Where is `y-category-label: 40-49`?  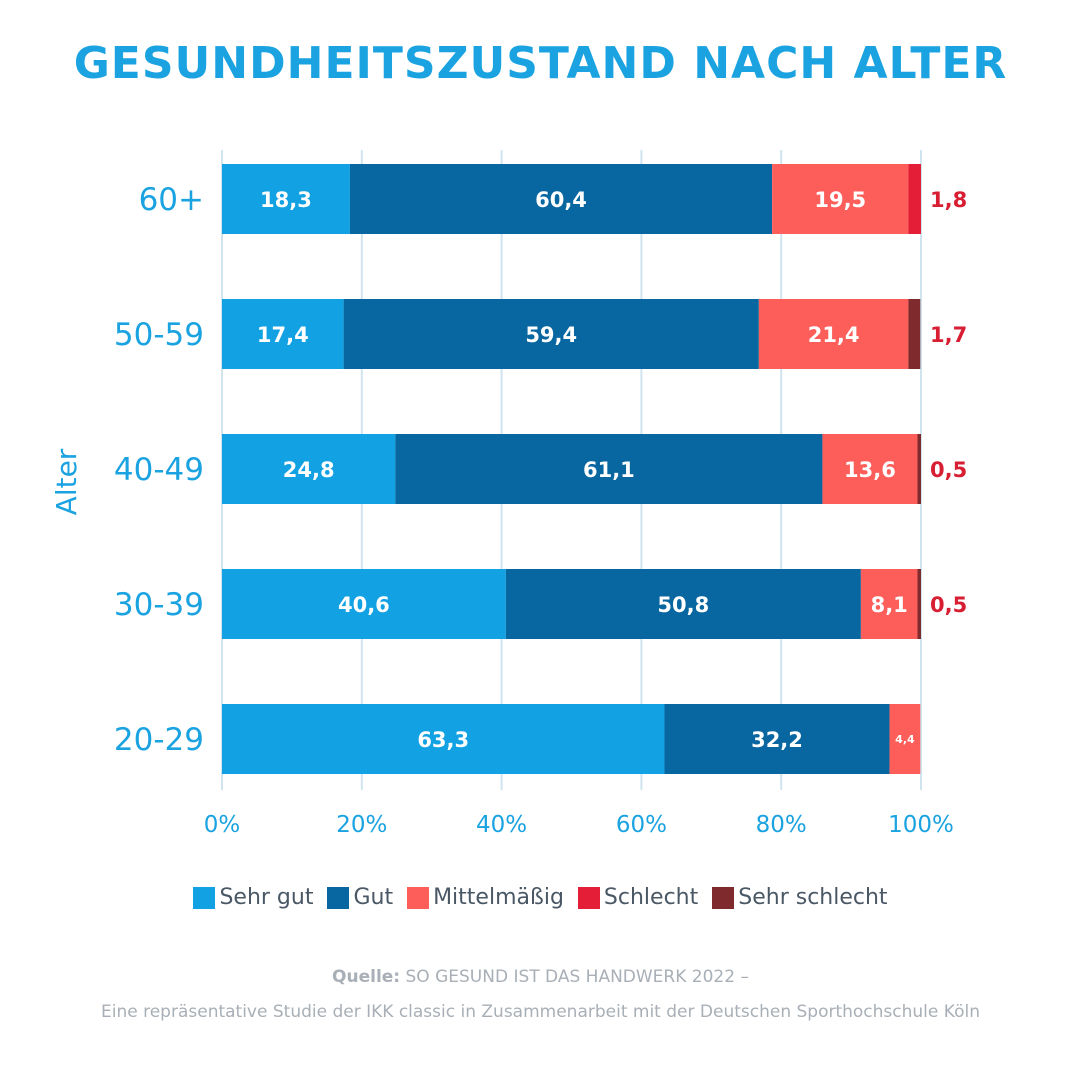
y-category-label: 40-49 is located at coordinates (159, 470).